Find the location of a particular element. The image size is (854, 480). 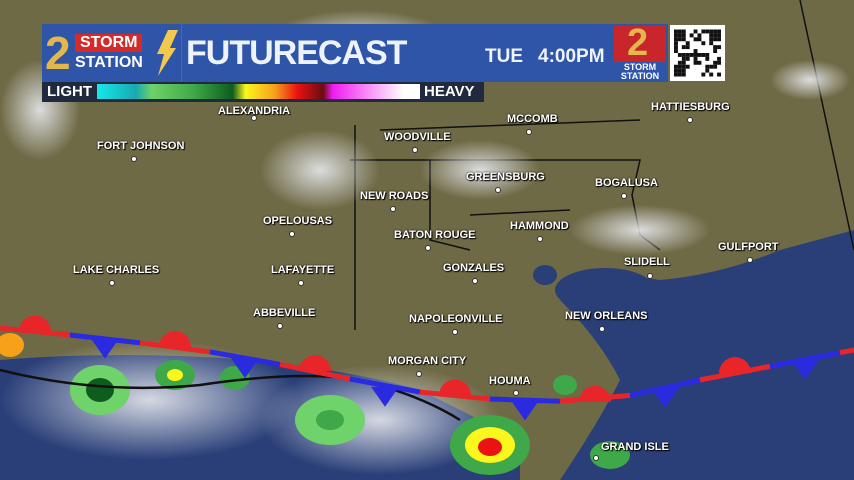

city-label: WOODVILLE is located at coordinates (417, 137).